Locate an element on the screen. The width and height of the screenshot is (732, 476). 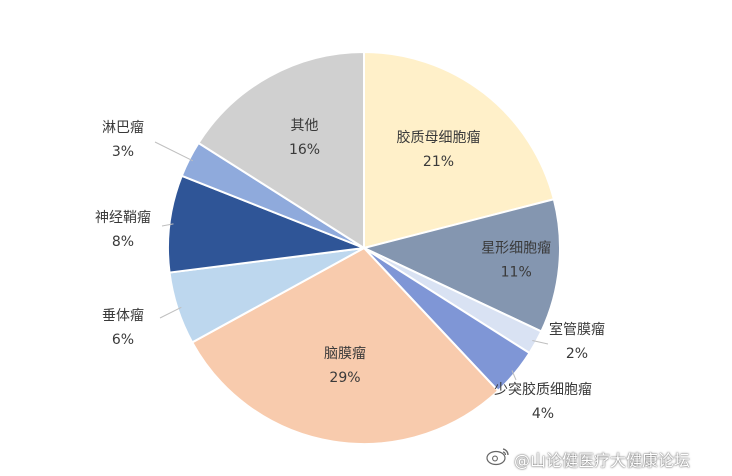
slice-label-9: 其他 is located at coordinates (305, 126).